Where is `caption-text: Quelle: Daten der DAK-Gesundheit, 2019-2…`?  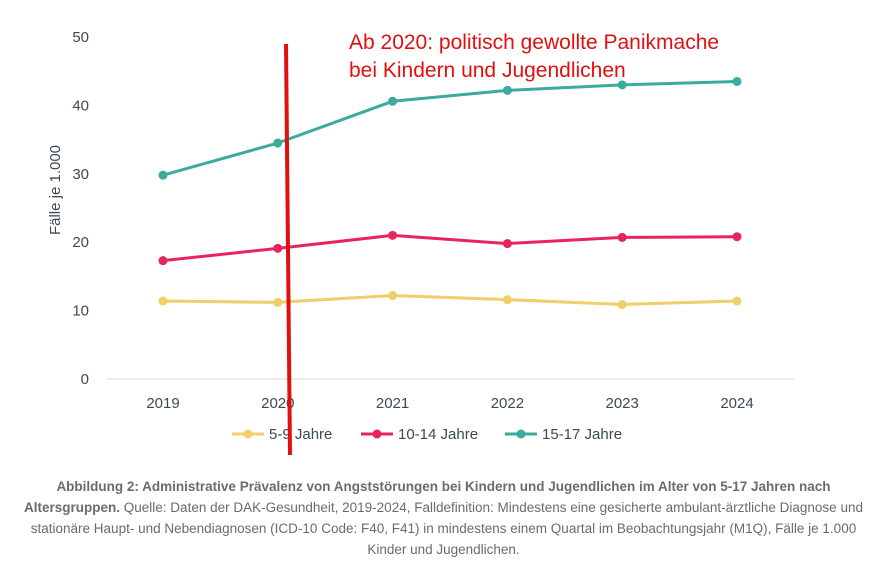 caption-text: Quelle: Daten der DAK-Gesundheit, 2019-2… is located at coordinates (446, 528).